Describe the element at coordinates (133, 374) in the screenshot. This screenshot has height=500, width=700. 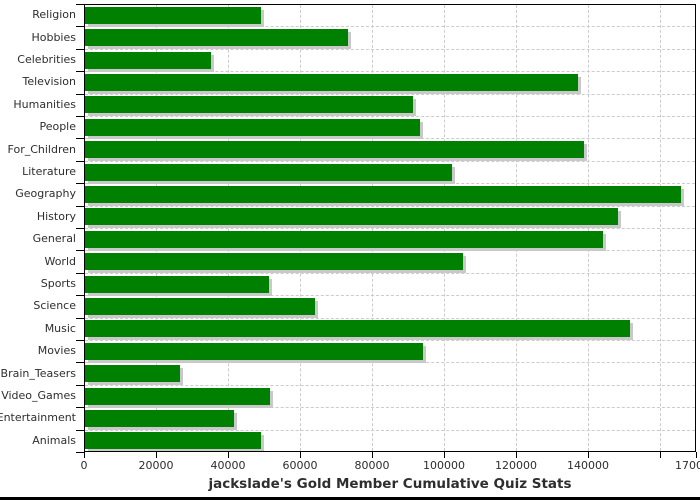
I see `bar-brain-teasers` at that location.